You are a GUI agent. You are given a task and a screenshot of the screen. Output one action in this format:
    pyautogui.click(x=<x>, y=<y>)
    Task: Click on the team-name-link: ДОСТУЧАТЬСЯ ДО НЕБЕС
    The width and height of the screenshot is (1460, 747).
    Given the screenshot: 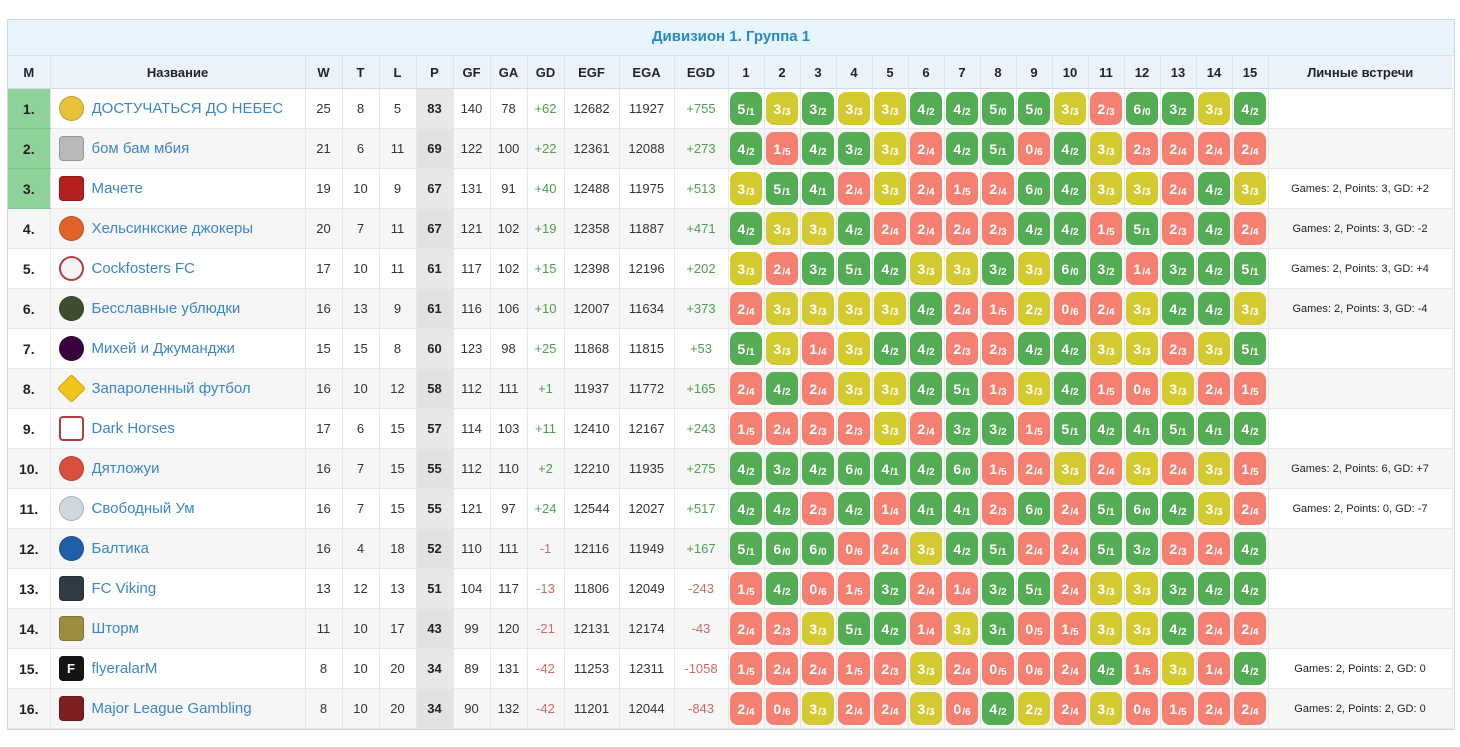 What is the action you would take?
    pyautogui.click(x=187, y=108)
    